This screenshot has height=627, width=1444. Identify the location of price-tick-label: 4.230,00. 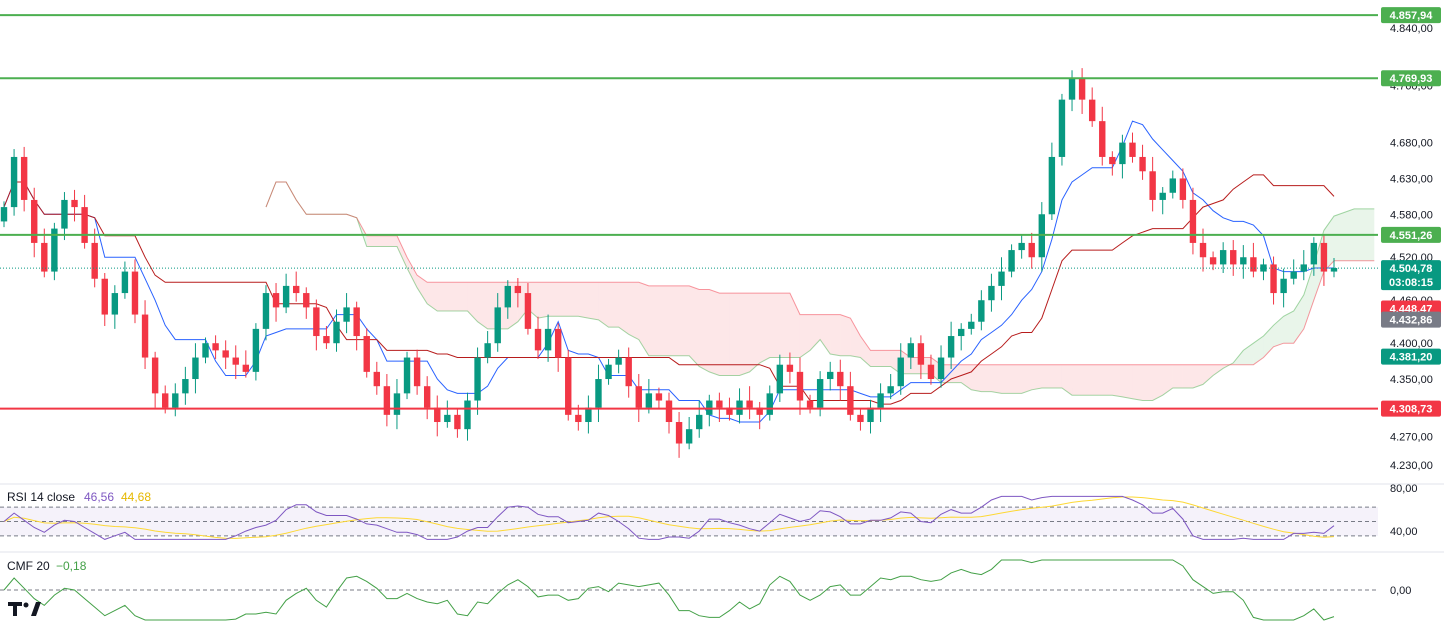
(1411, 466).